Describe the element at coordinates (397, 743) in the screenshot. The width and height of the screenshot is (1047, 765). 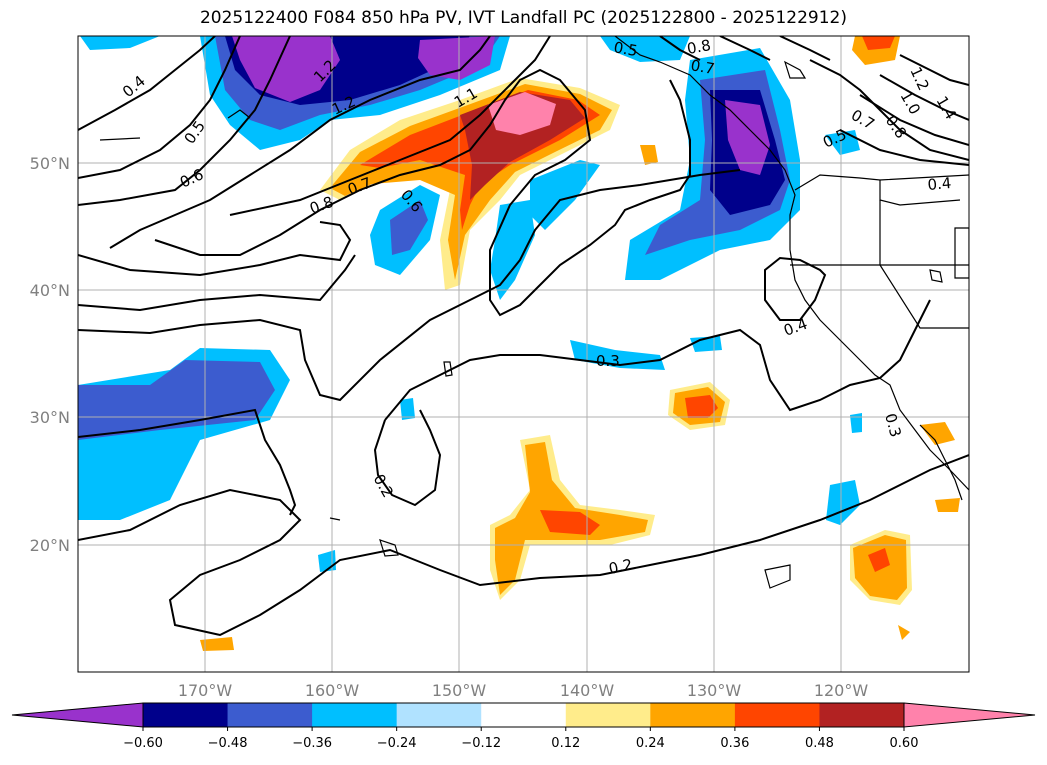
I see `colorbar-tick-label: −0.24` at that location.